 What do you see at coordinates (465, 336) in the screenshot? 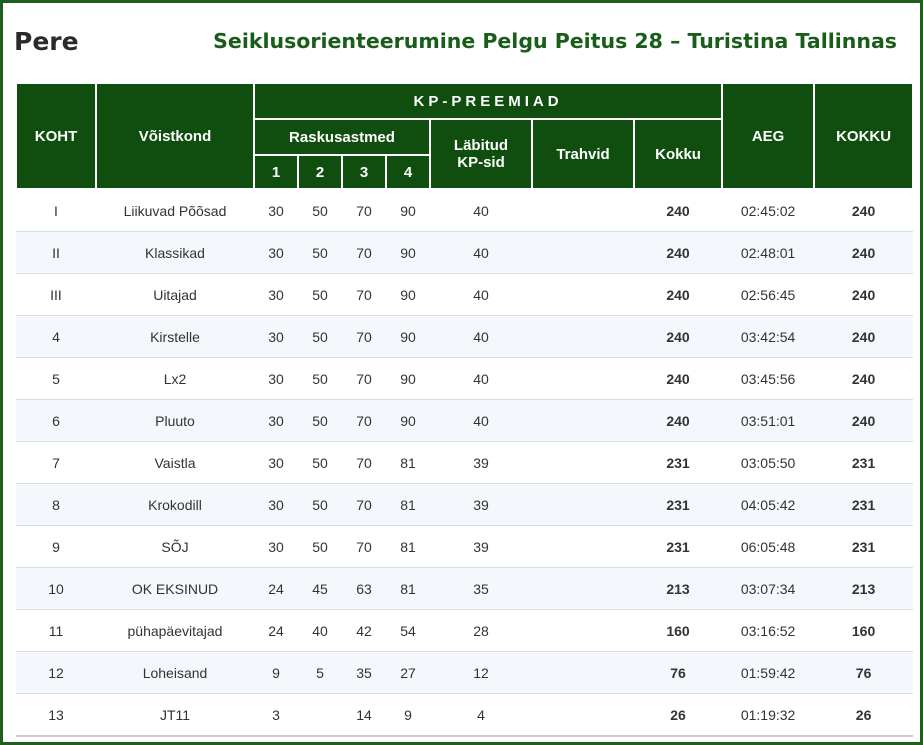
I see `table-row: 4 Kirstelle 30 50 70 90 40 240 03:42:54 240` at bounding box center [465, 336].